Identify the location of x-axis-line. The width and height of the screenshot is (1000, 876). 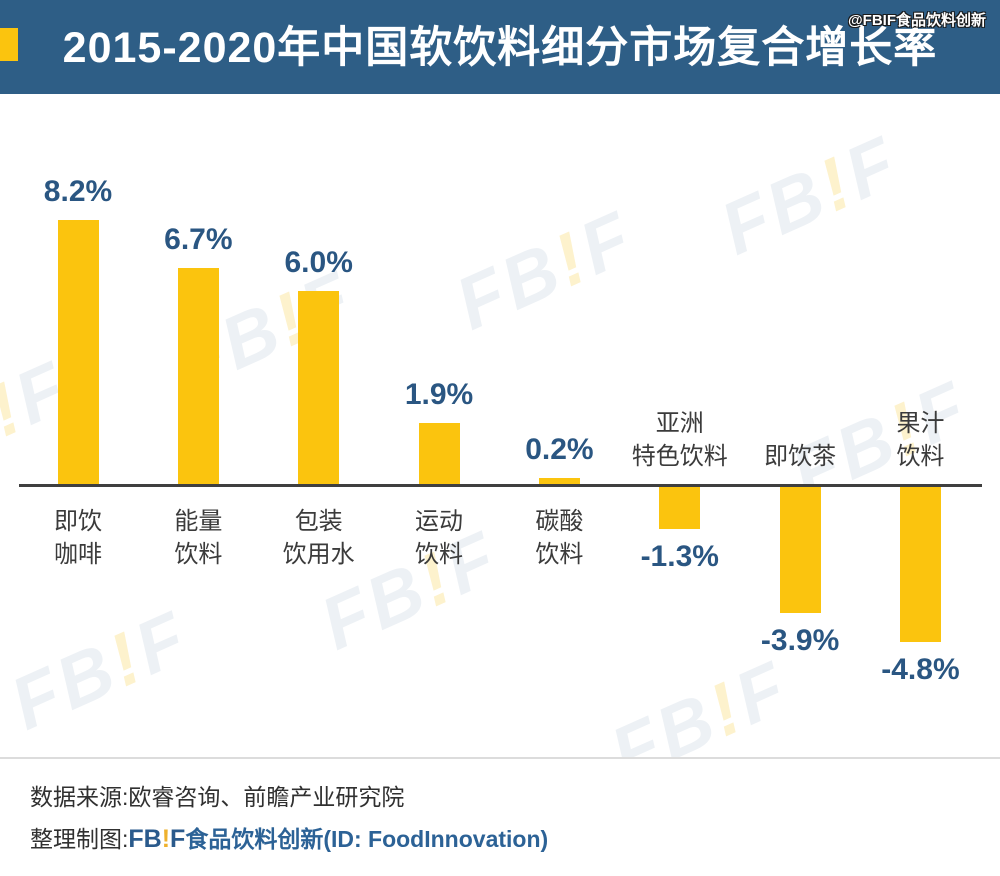
(500, 485).